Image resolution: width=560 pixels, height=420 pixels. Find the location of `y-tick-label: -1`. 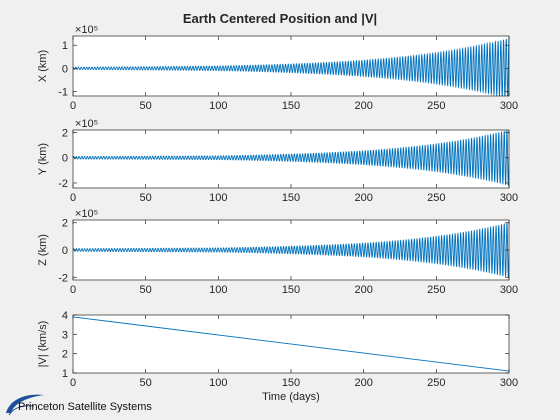

y-tick-label: -1 is located at coordinates (63, 92).